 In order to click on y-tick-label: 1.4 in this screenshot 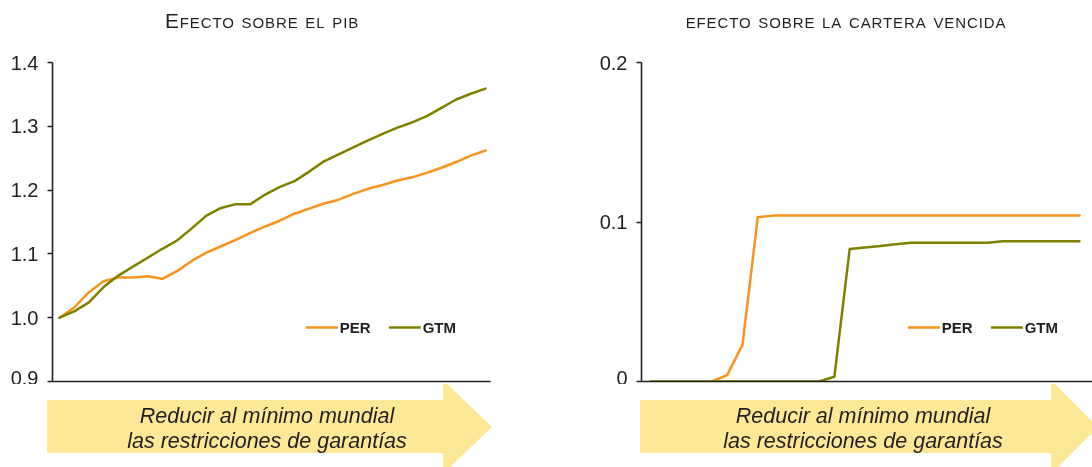, I will do `click(24, 62)`.